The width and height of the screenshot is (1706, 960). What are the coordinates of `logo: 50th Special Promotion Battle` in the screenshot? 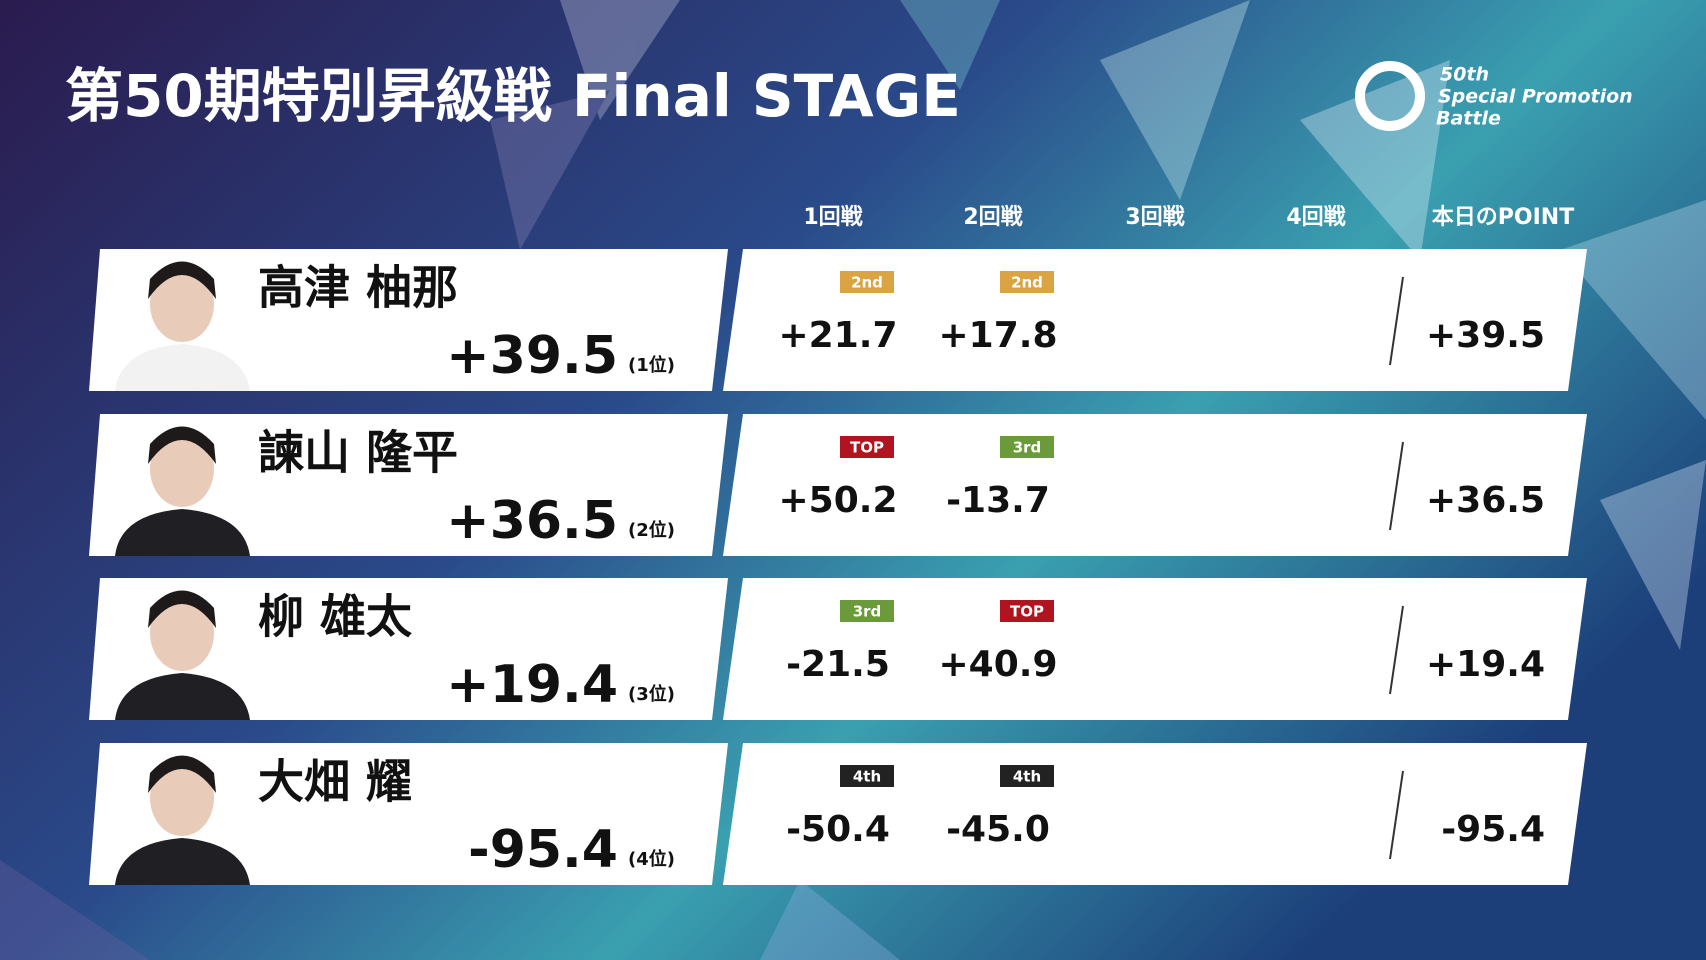 It's located at (1494, 96).